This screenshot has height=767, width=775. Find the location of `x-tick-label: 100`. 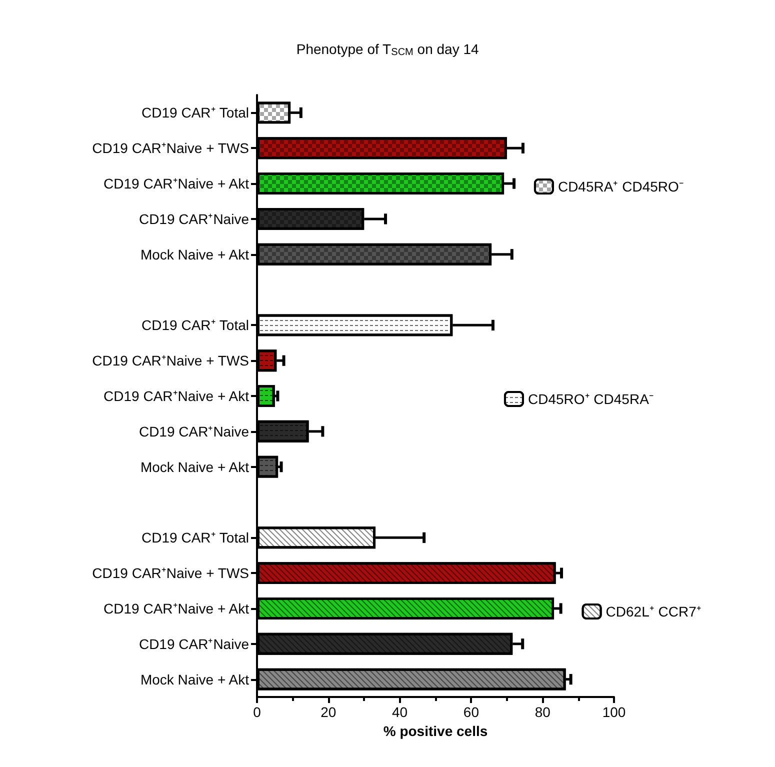

x-tick-label: 100 is located at coordinates (614, 712).